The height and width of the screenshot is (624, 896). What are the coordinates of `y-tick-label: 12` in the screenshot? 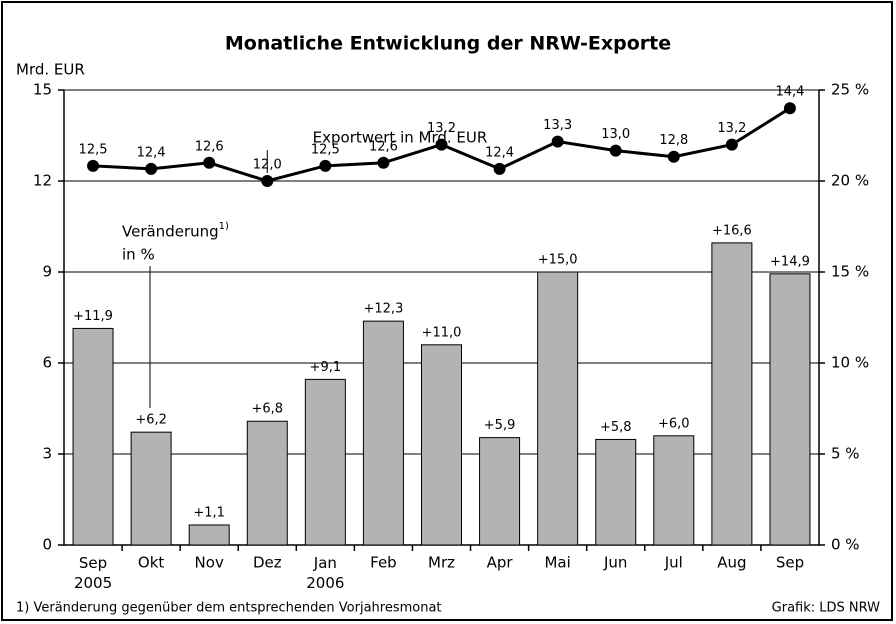 It's located at (42, 181).